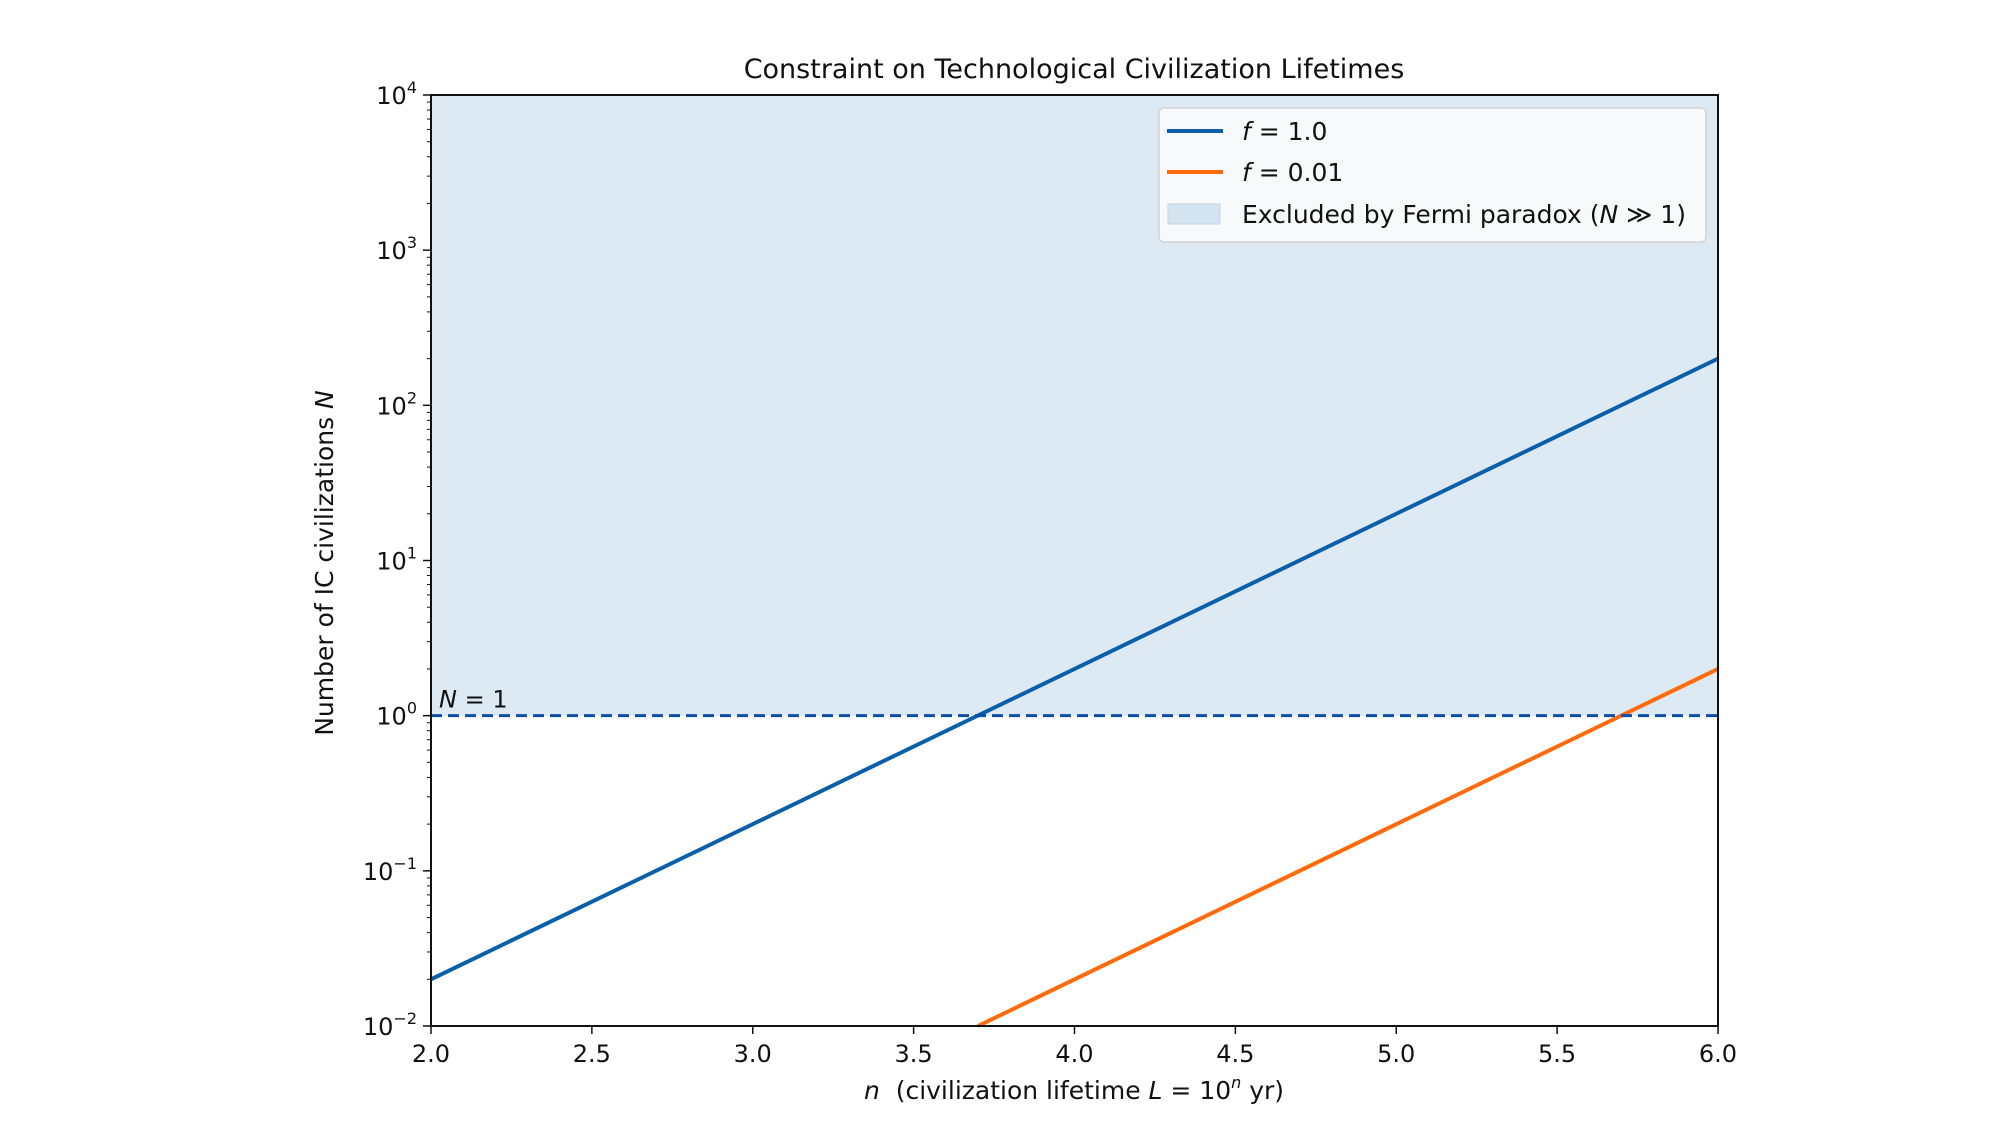 This screenshot has height=1133, width=2000. What do you see at coordinates (473, 700) in the screenshot?
I see `reference-line-label: N = 1` at bounding box center [473, 700].